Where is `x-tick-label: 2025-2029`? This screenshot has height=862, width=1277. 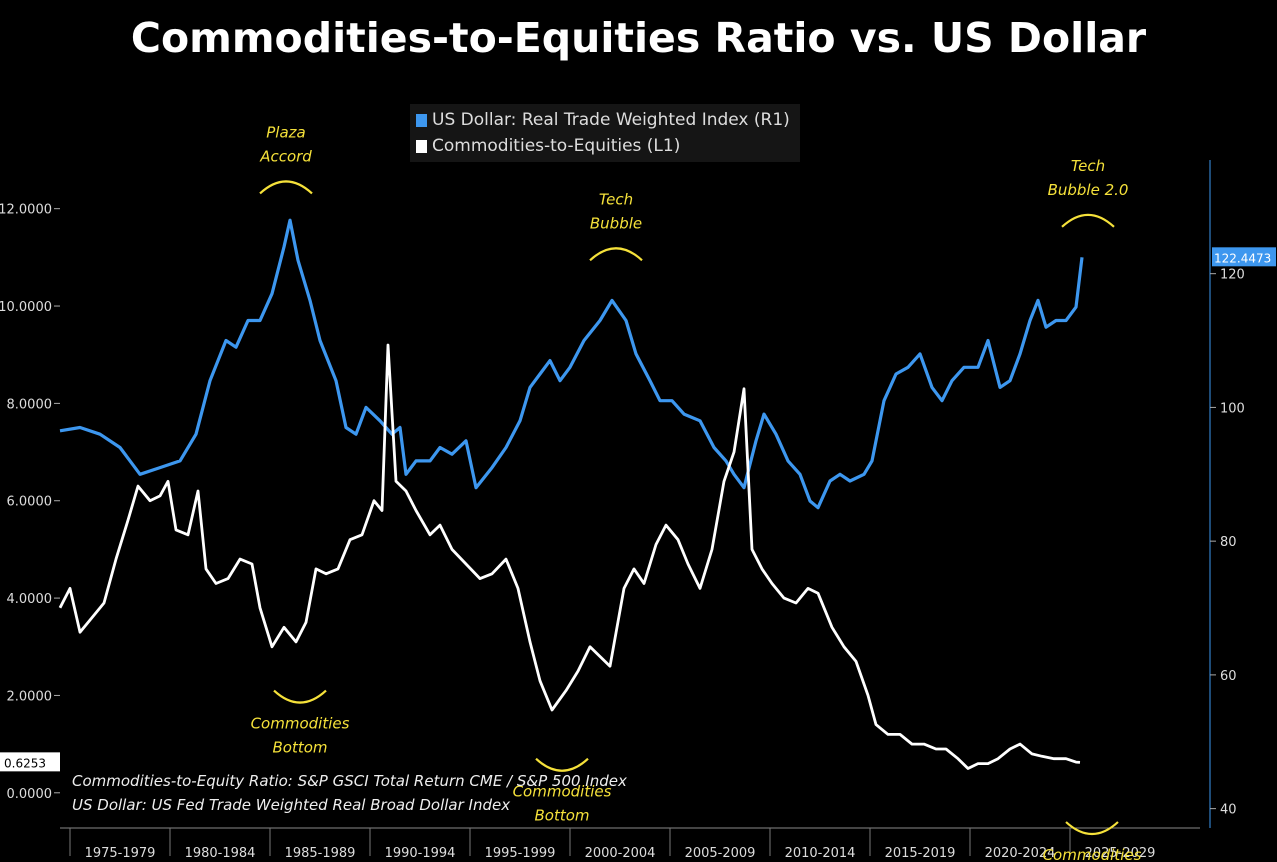
x-tick-label: 2025-2029 is located at coordinates (1120, 853).